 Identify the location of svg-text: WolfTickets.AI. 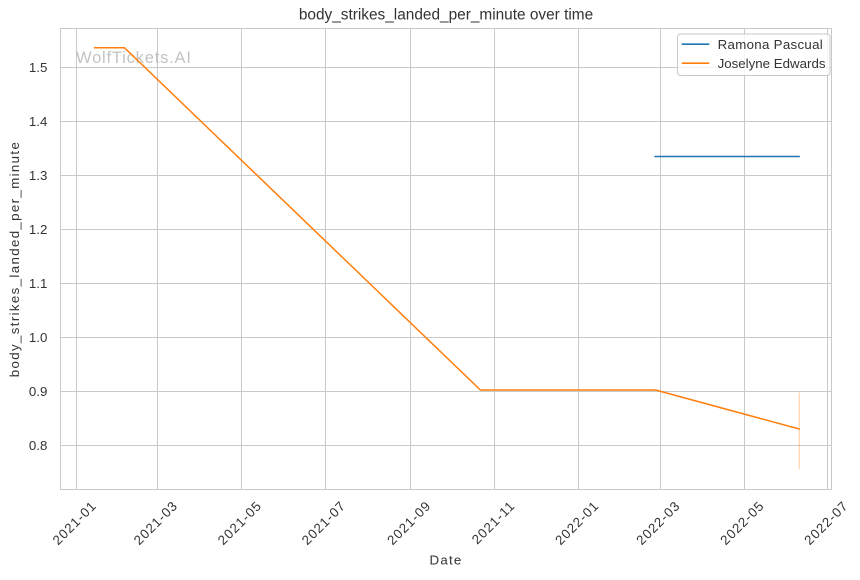
(134, 58).